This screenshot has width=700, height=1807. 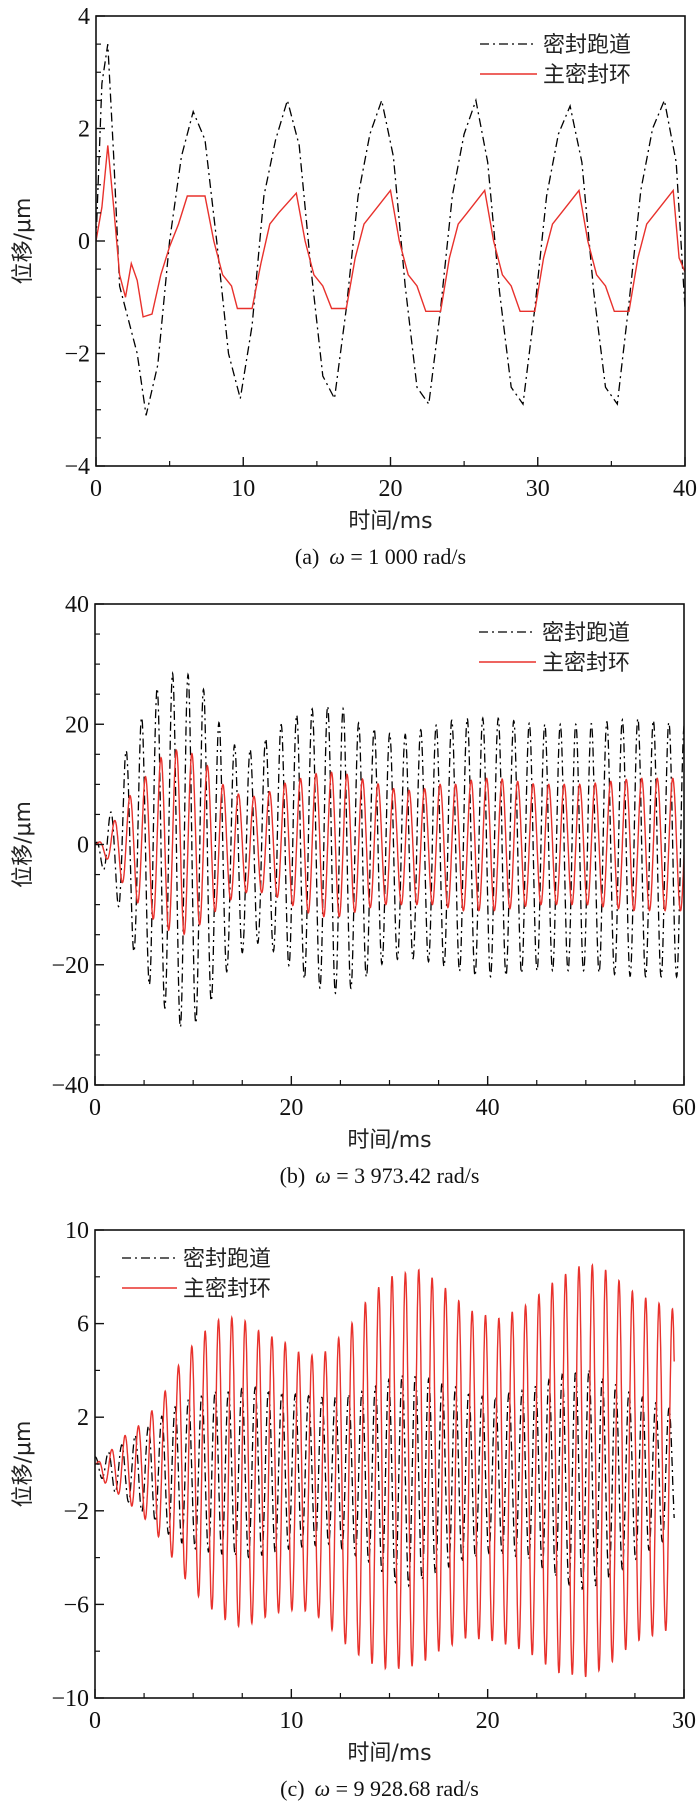 I want to click on y-tick-label: −10, so click(x=70, y=1699).